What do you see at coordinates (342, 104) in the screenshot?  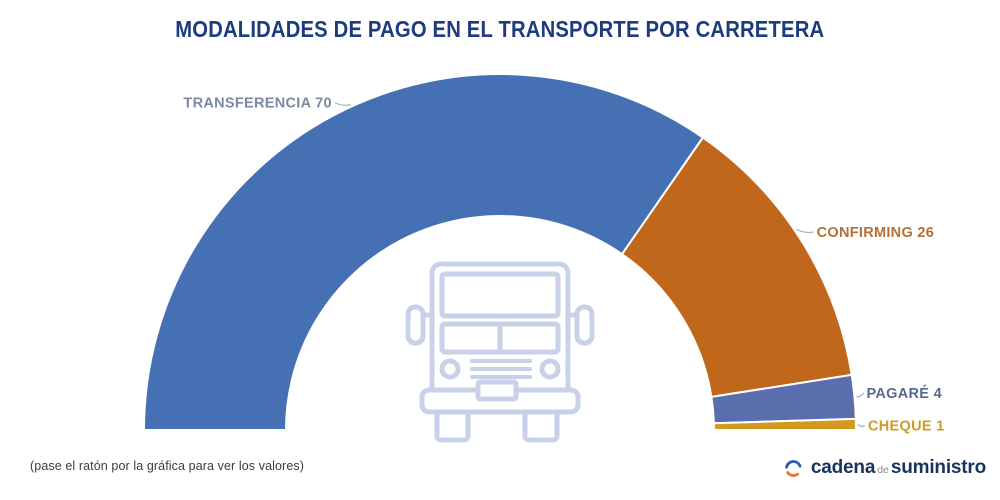 I see `segment-leader-transferencia` at bounding box center [342, 104].